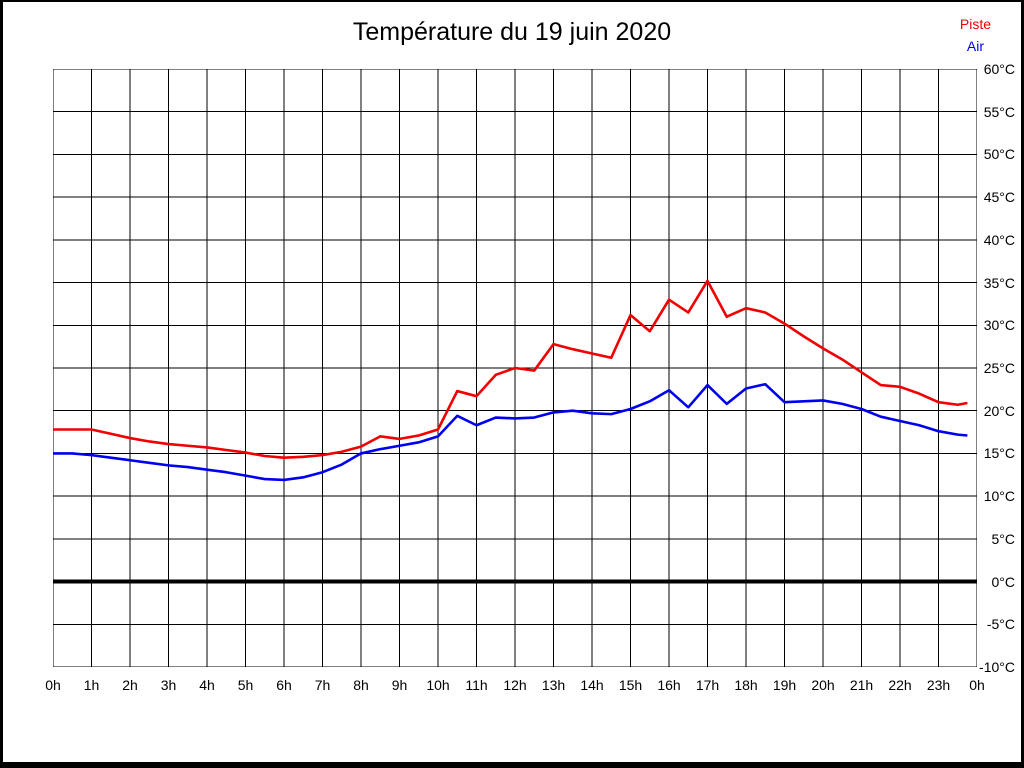 This screenshot has width=1024, height=768. What do you see at coordinates (207, 685) in the screenshot?
I see `x-tick-label: 4h` at bounding box center [207, 685].